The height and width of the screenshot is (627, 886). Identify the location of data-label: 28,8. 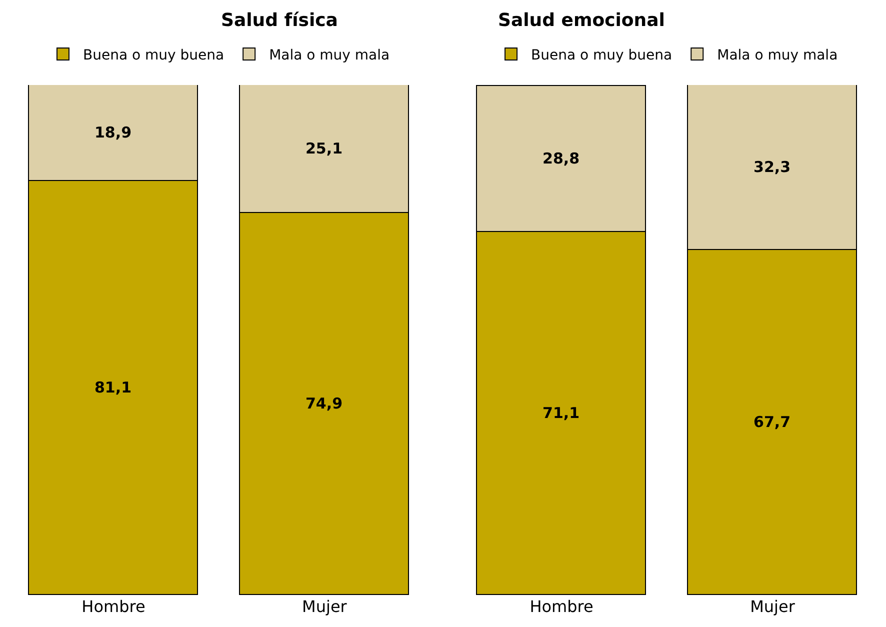
(561, 159).